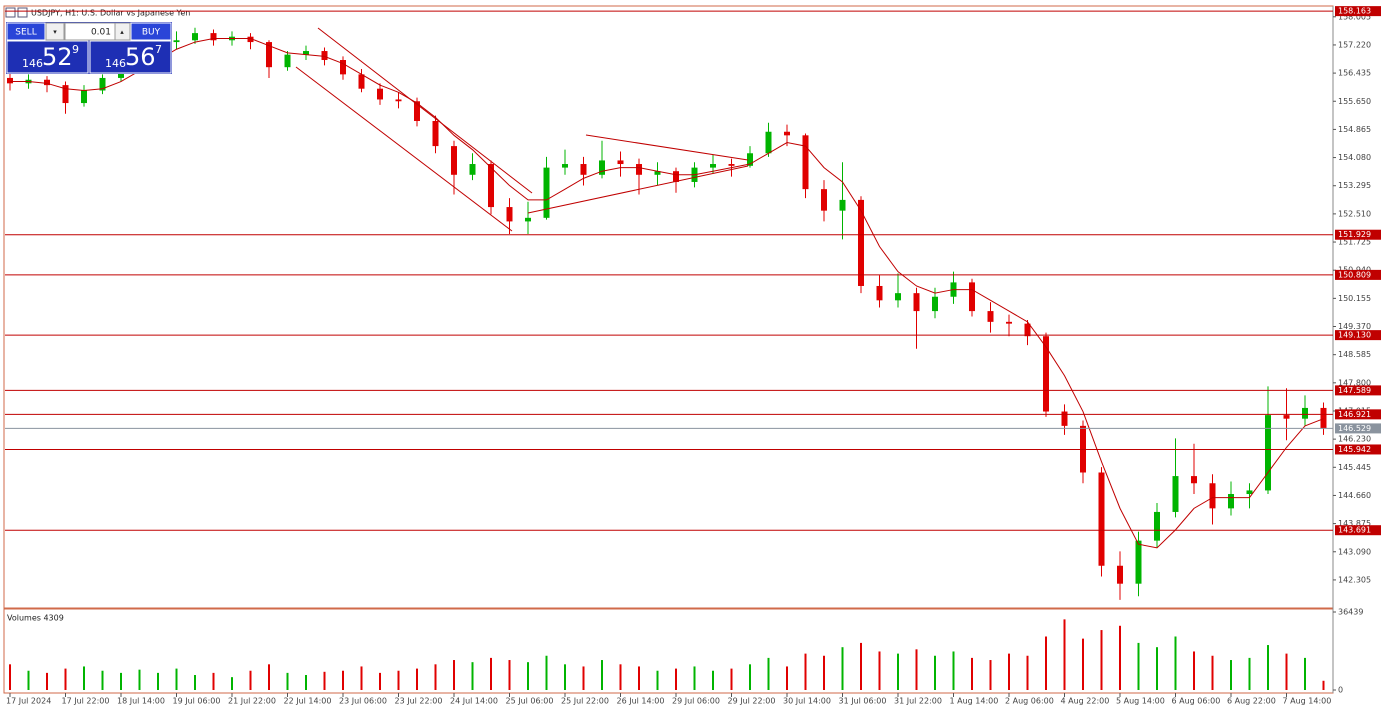 This screenshot has height=714, width=1382. I want to click on y-tick-label: 143.090, so click(1354, 551).